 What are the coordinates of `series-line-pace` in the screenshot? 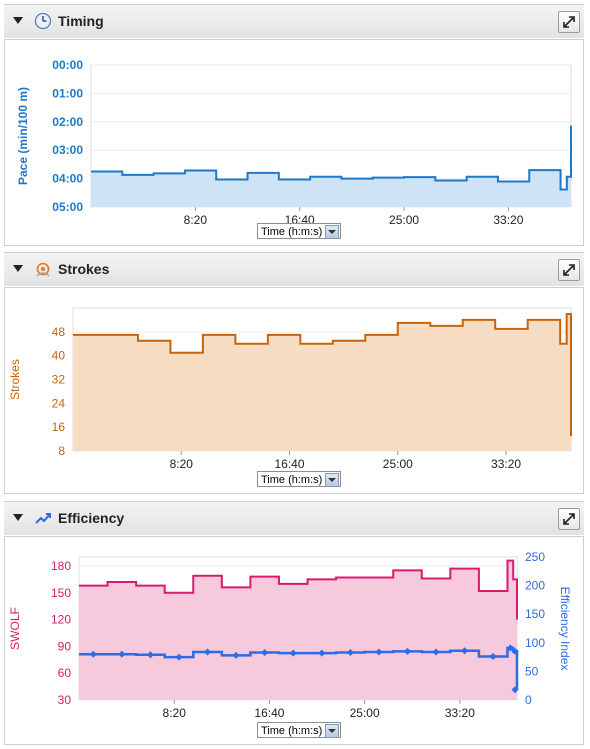 It's located at (331, 158).